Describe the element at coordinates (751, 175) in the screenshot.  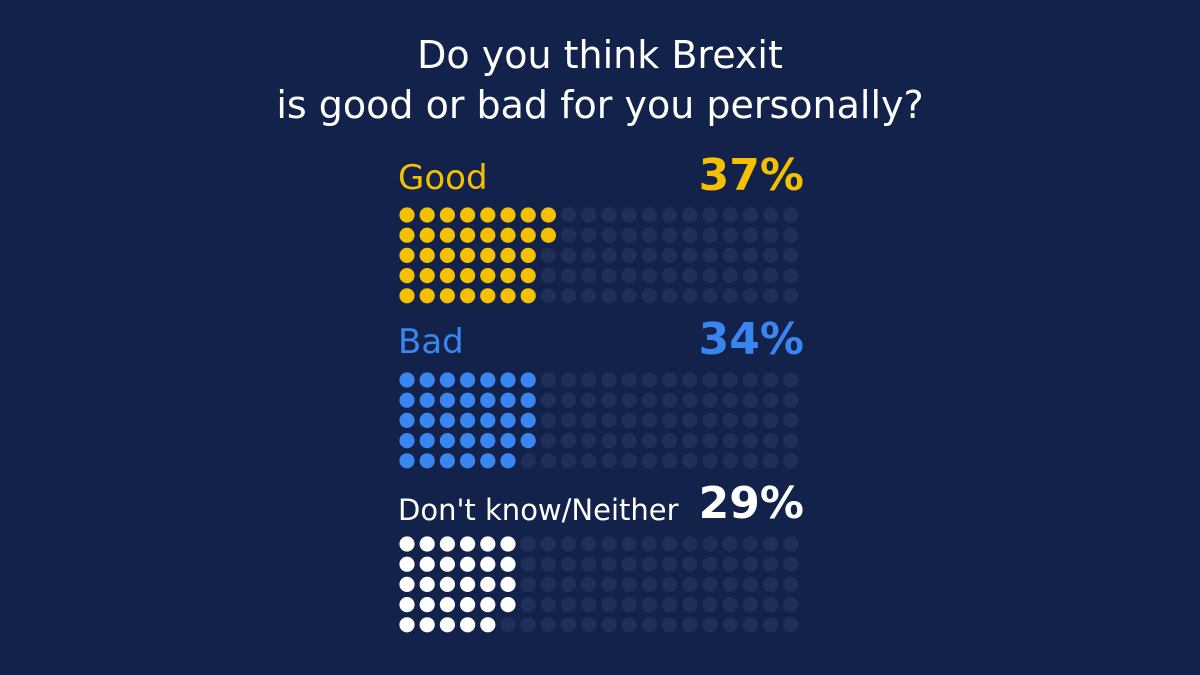
I see `group-value-good: 37%` at that location.